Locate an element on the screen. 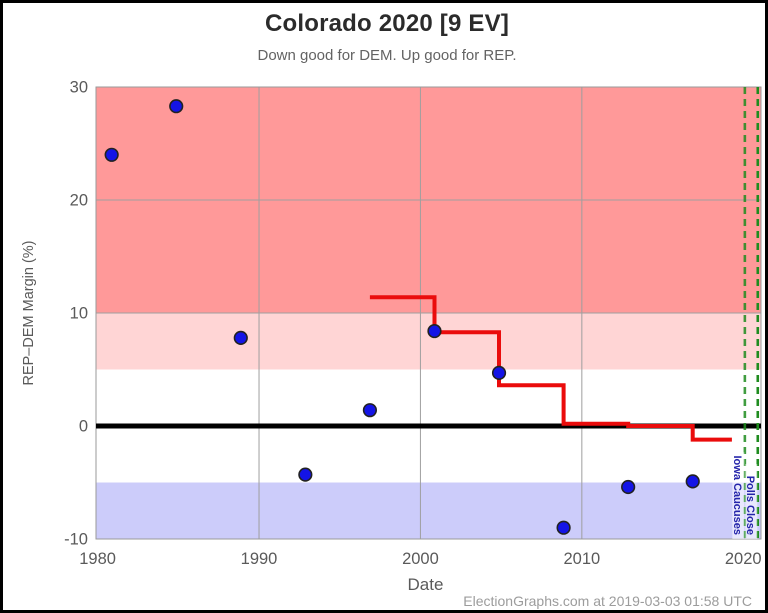 The width and height of the screenshot is (768, 613). chart-title: Colorado 2020 [9 EV] is located at coordinates (387, 23).